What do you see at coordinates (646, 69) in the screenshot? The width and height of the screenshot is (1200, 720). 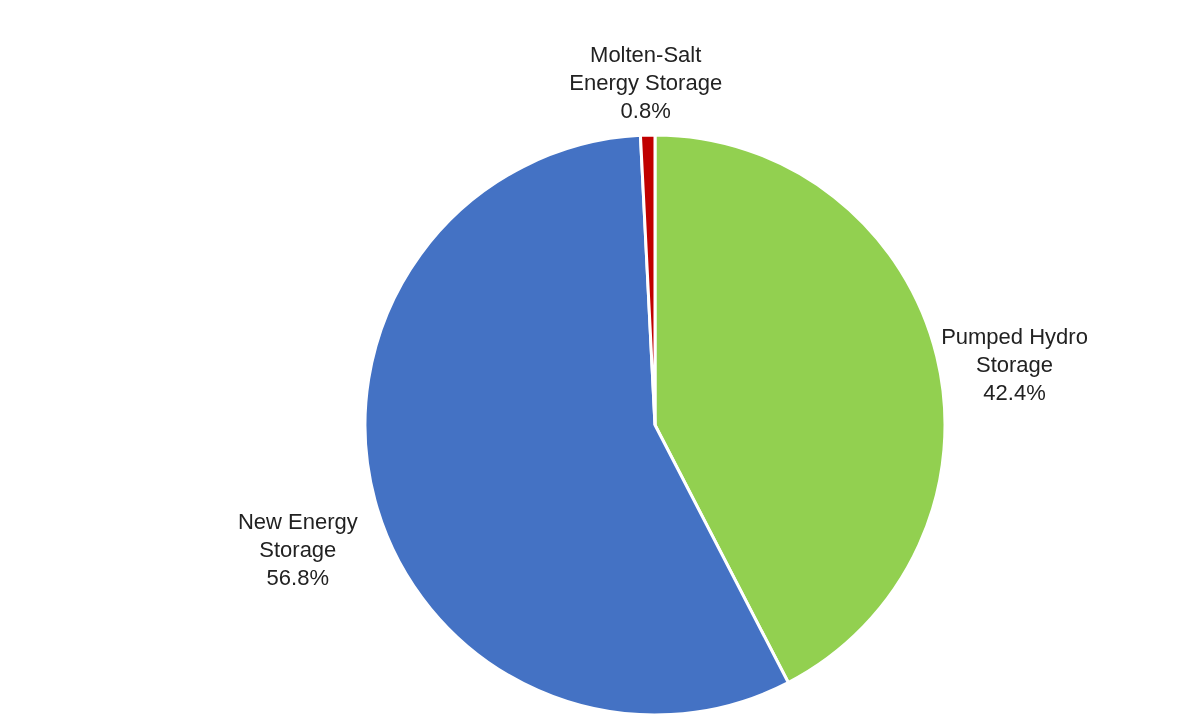 I see `slice-label: Molten-Salt Energy Storage` at bounding box center [646, 69].